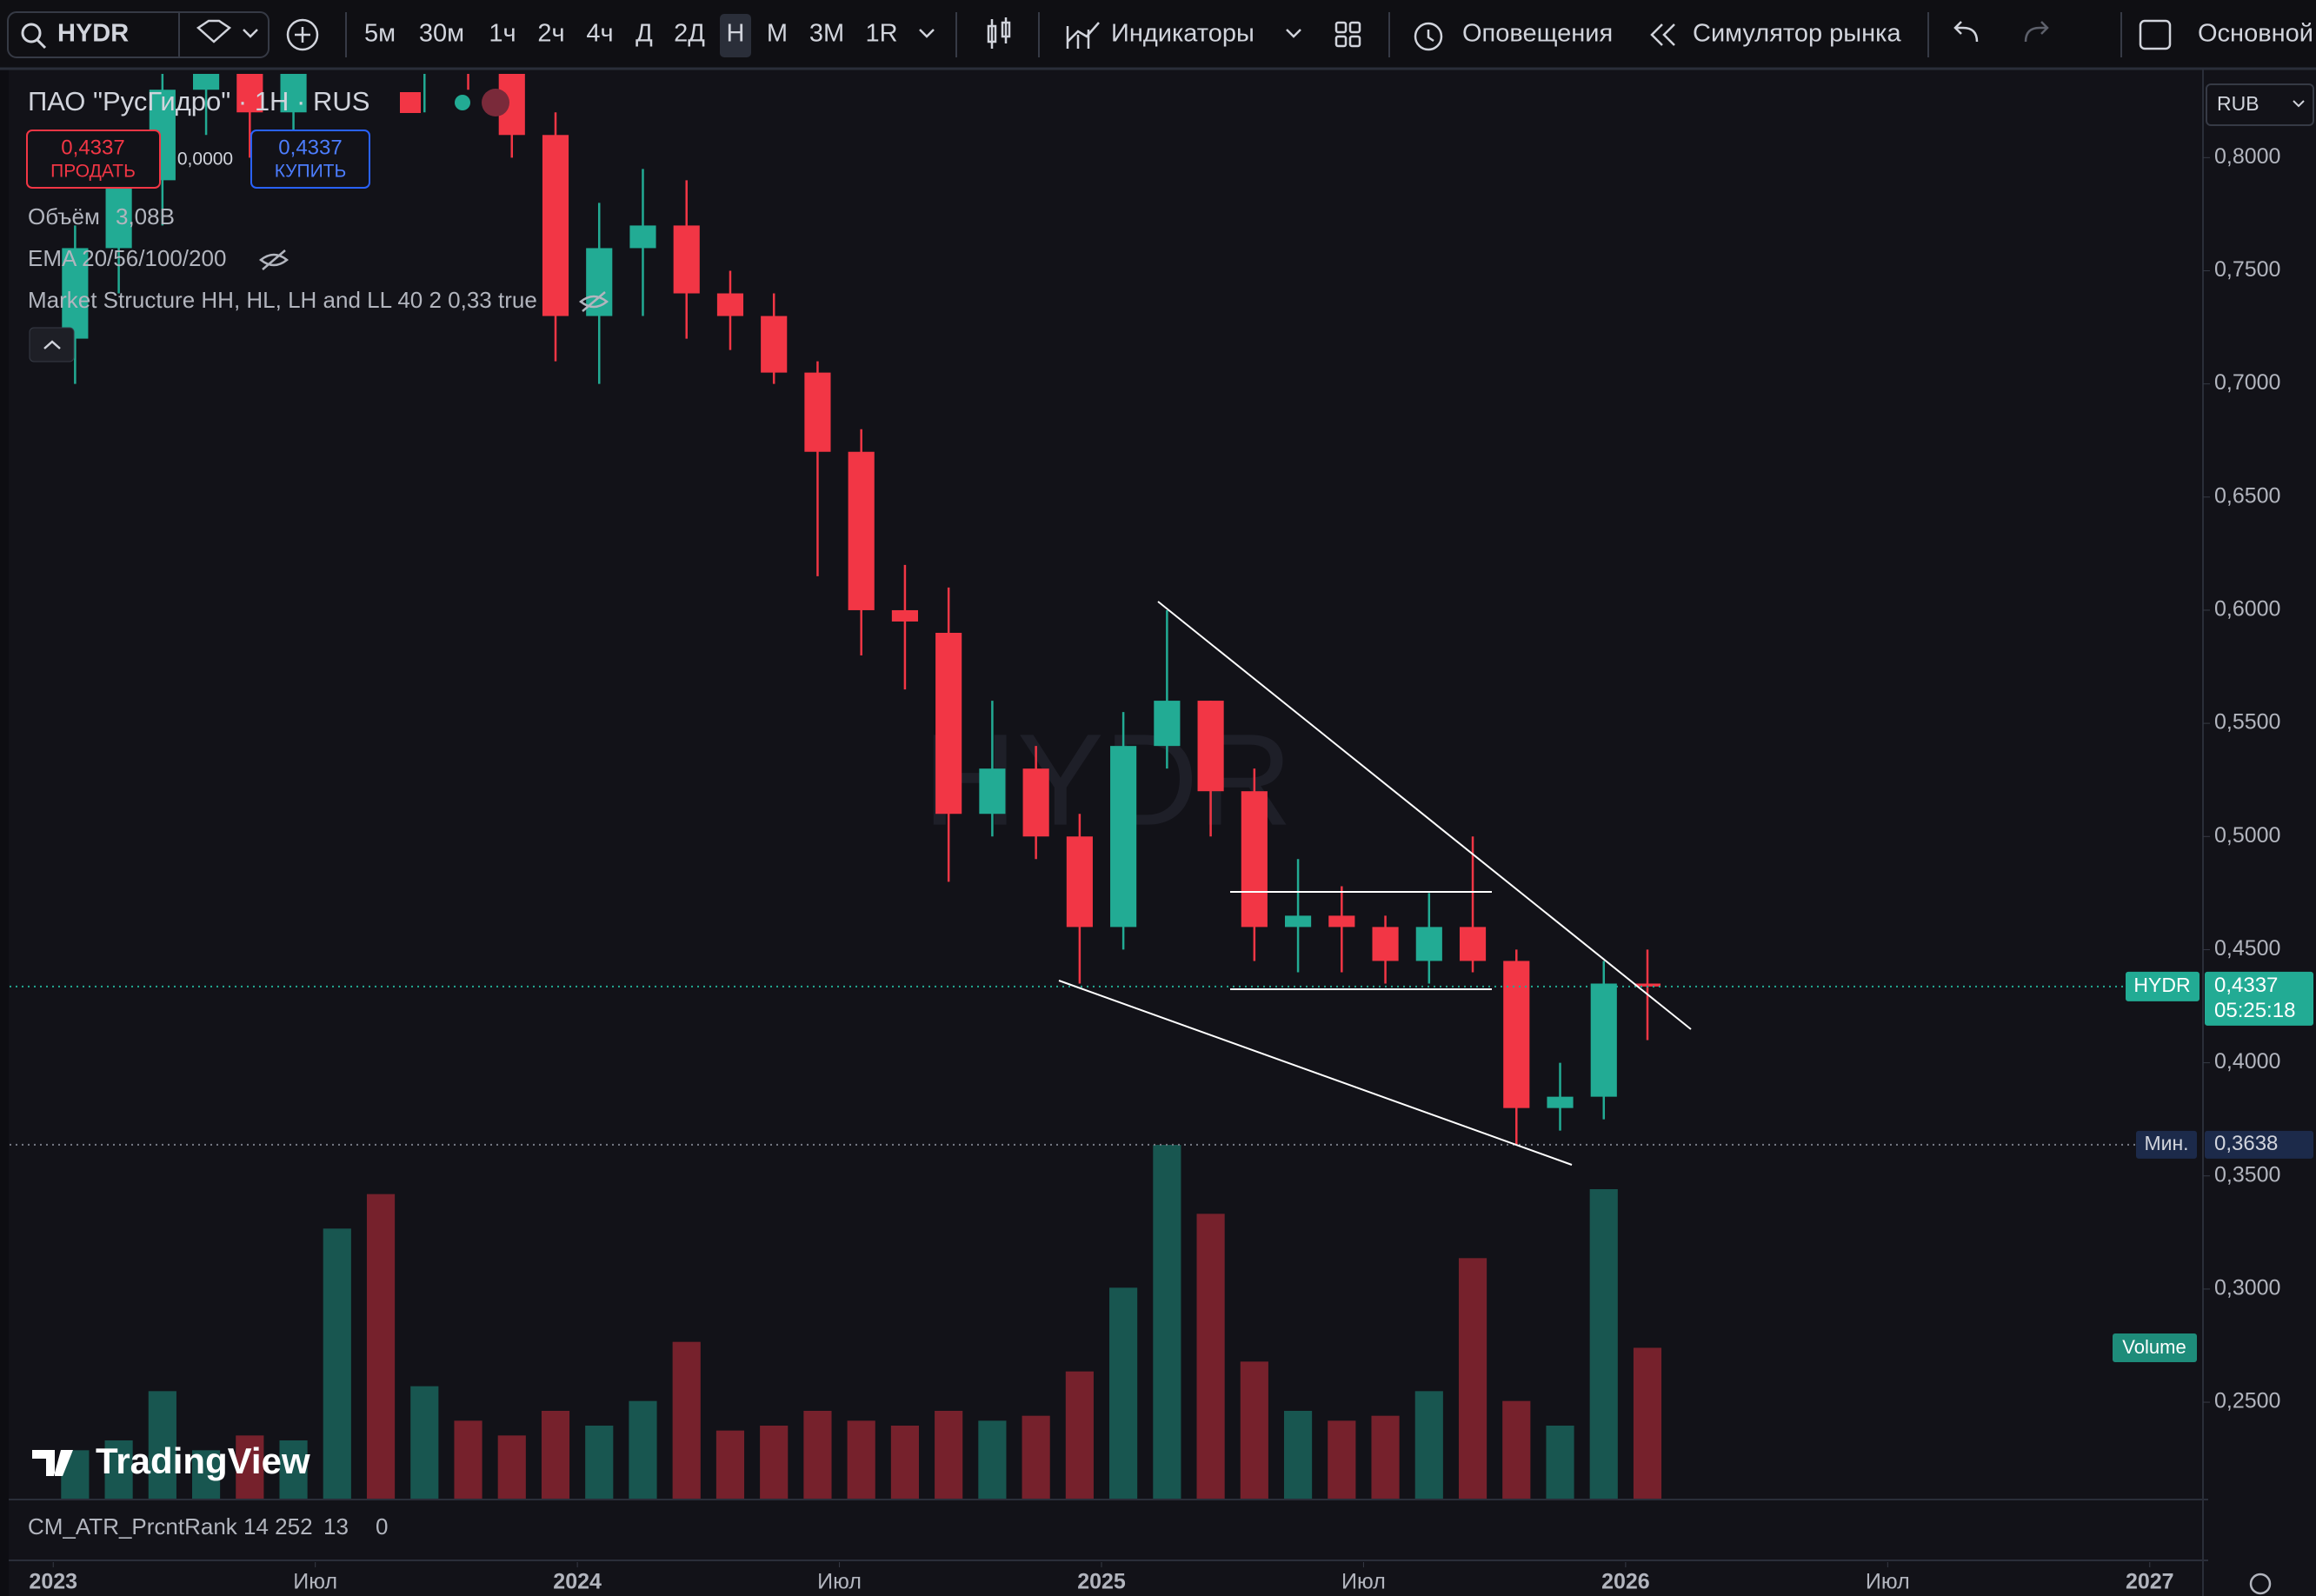  What do you see at coordinates (645, 34) in the screenshot?
I see `interval-button: Д` at bounding box center [645, 34].